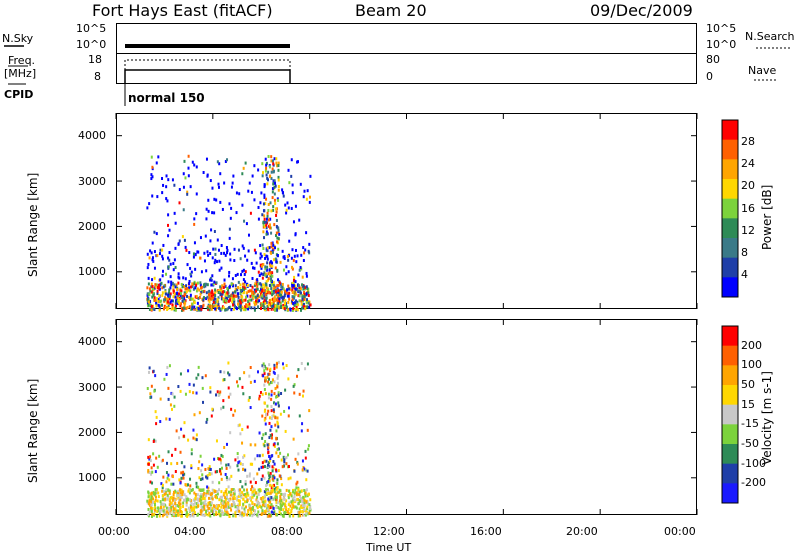 This screenshot has width=800, height=554. What do you see at coordinates (730, 248) in the screenshot?
I see `colorbar-segment` at bounding box center [730, 248].